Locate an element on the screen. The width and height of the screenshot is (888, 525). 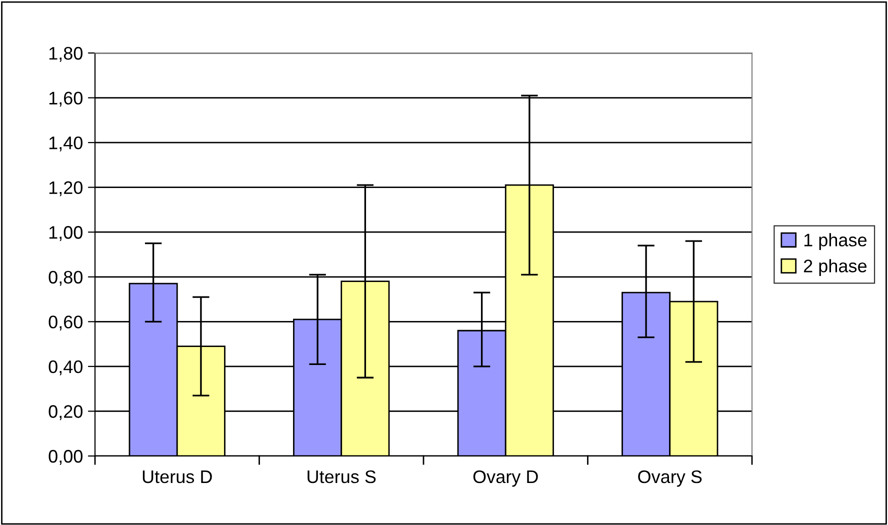
x-tick-label: Uterus S is located at coordinates (342, 477).